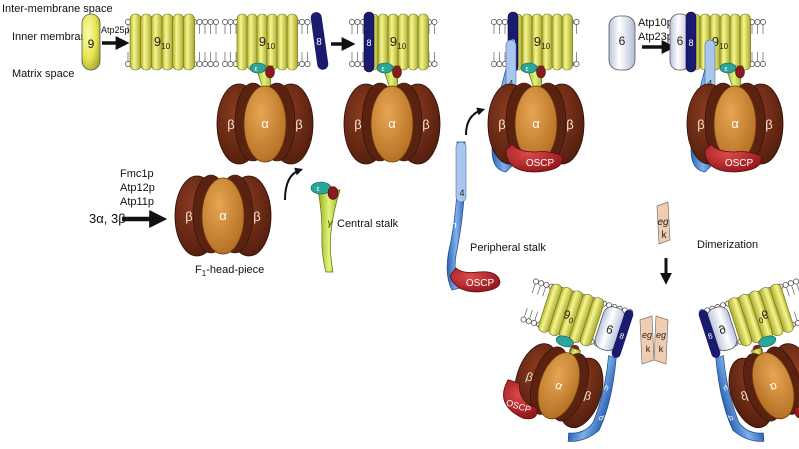 The image size is (799, 449). I want to click on k-label-left: k, so click(648, 349).